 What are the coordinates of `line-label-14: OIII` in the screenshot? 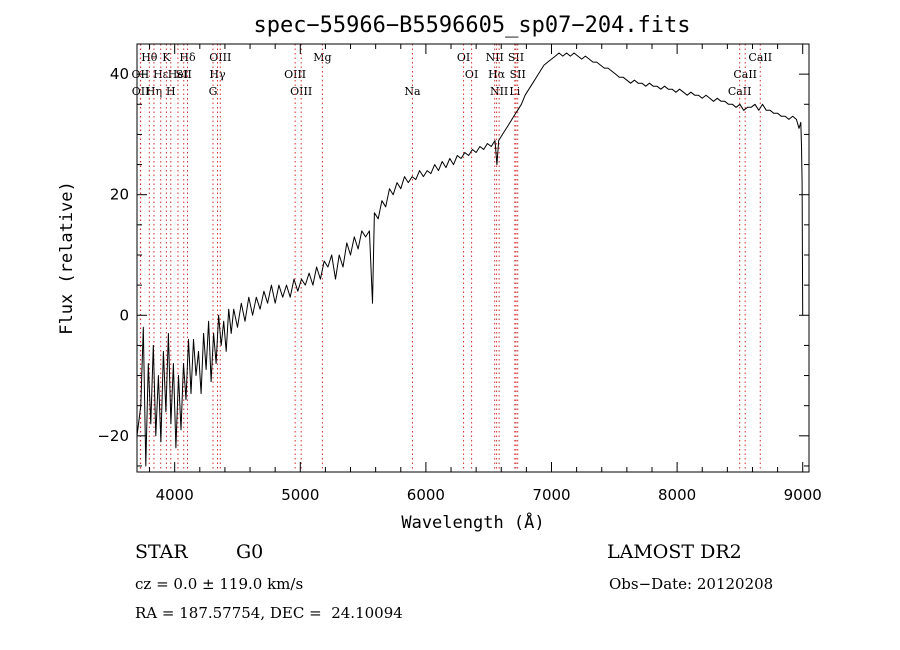 It's located at (295, 74).